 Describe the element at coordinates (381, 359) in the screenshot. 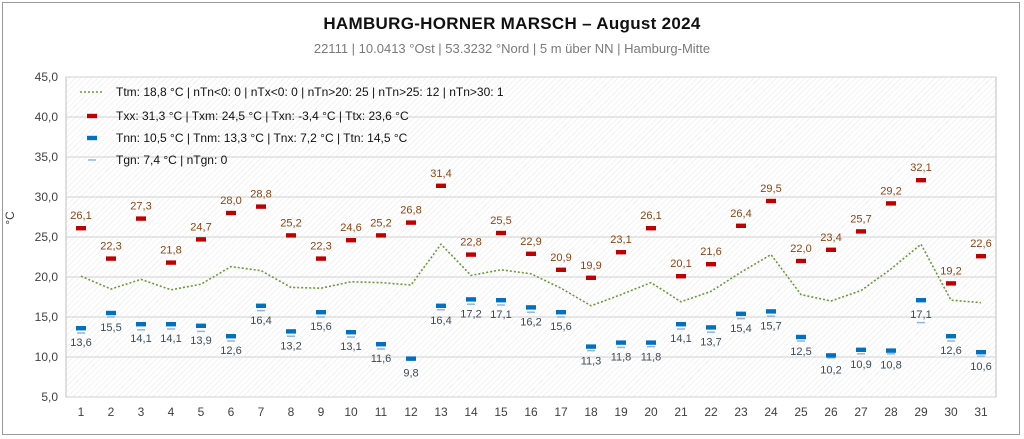

I see `min-value-label: 11,6` at that location.